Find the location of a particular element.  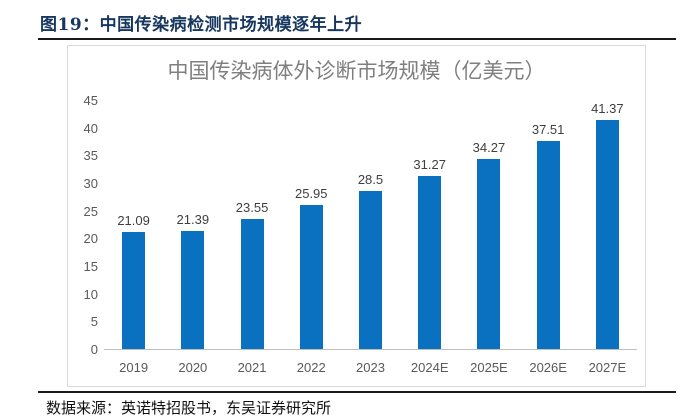

x-tick-label: 2019 is located at coordinates (134, 367).